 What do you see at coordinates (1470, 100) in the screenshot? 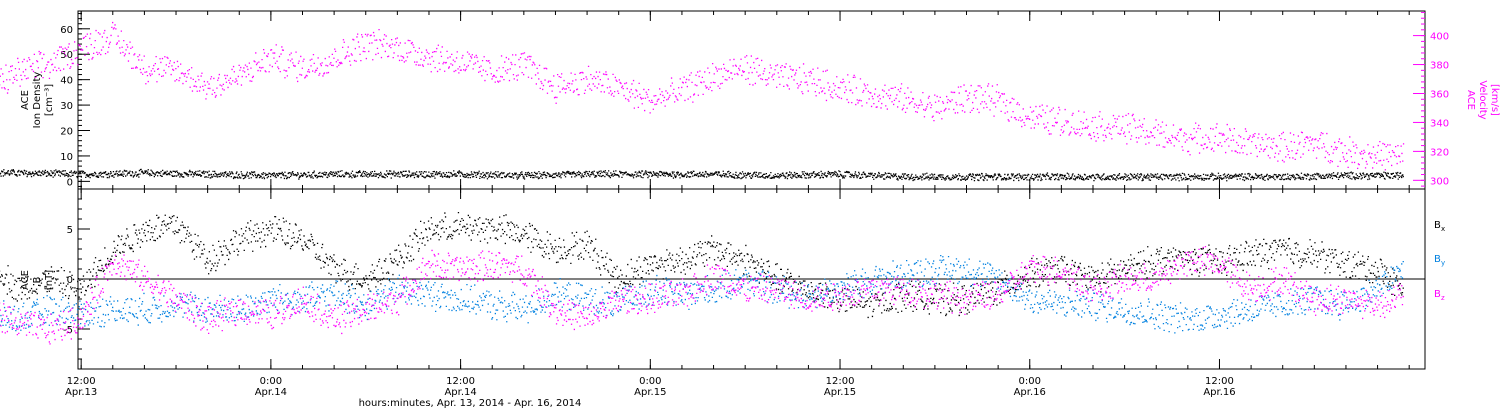
I see `top-y2-label: ACE` at bounding box center [1470, 100].